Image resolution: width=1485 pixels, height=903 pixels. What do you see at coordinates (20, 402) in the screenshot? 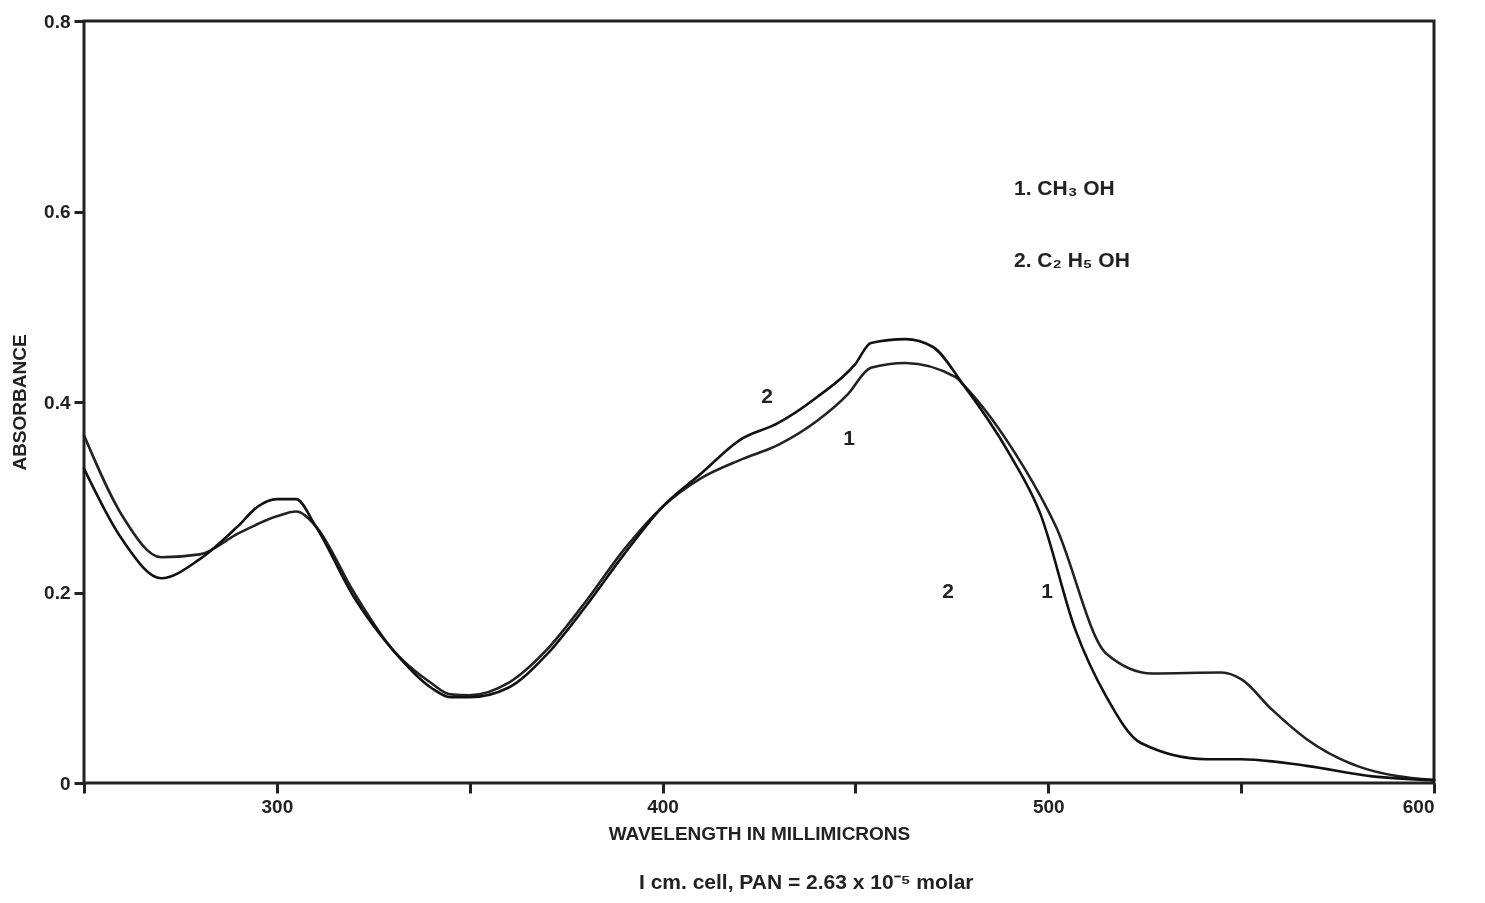
I see `y-axis-title: ABSORBANCE` at bounding box center [20, 402].